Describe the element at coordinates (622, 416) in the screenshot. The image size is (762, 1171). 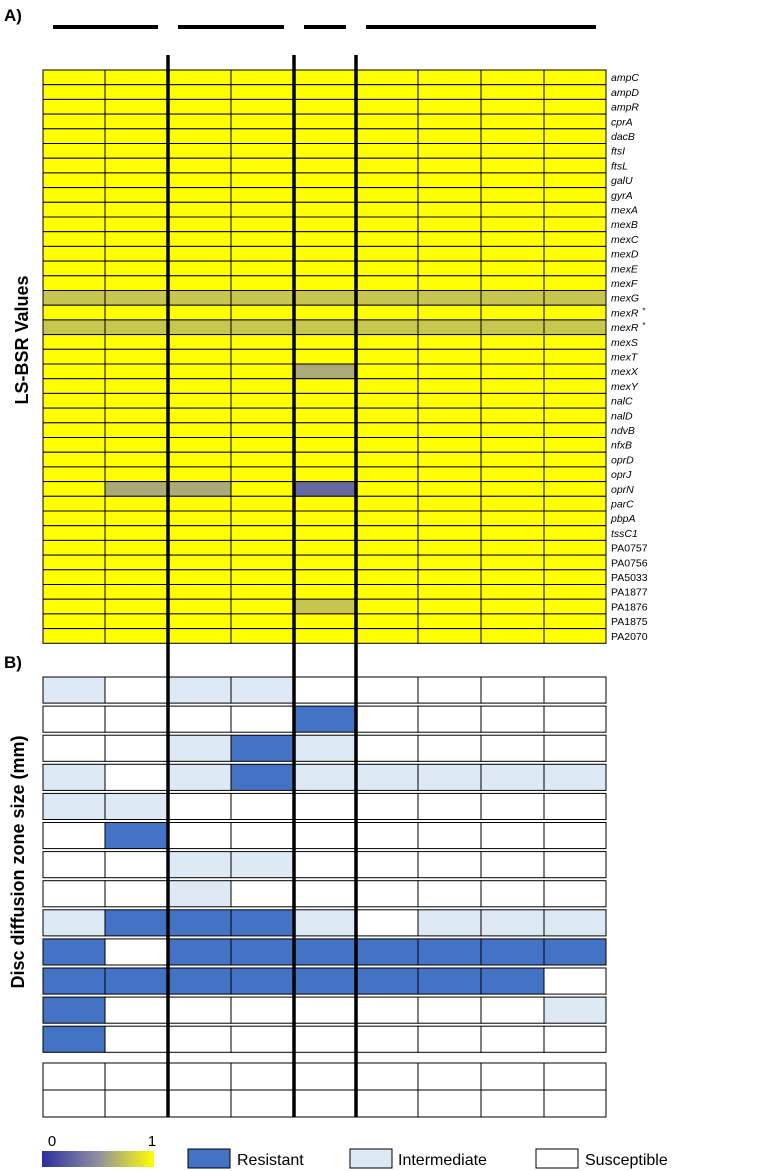
I see `gene-name: nalD` at that location.